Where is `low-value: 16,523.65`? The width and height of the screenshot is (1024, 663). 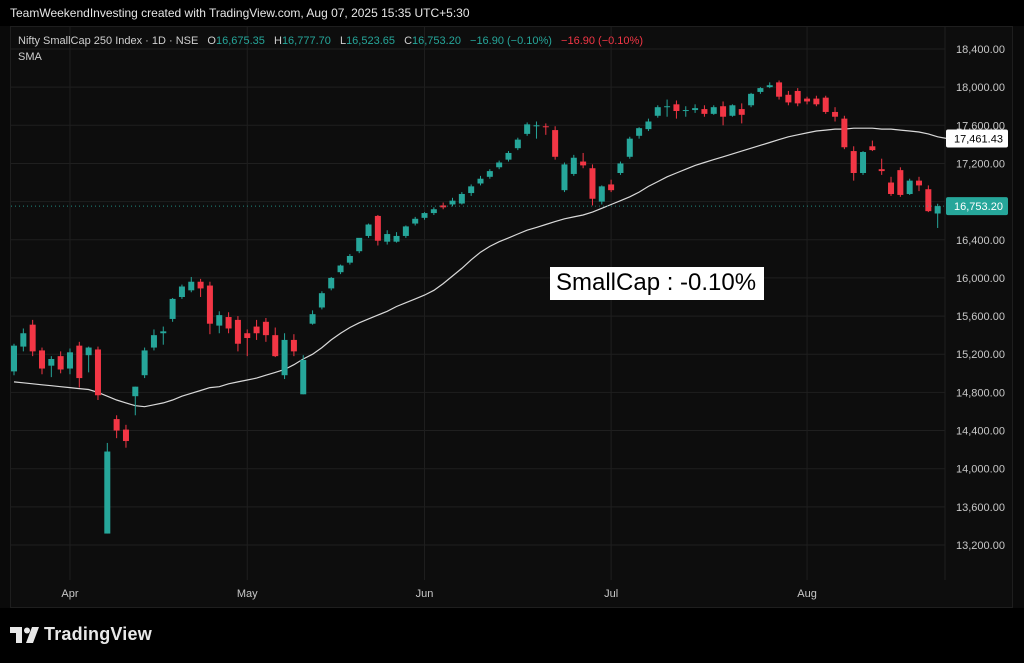 low-value: 16,523.65 is located at coordinates (370, 41).